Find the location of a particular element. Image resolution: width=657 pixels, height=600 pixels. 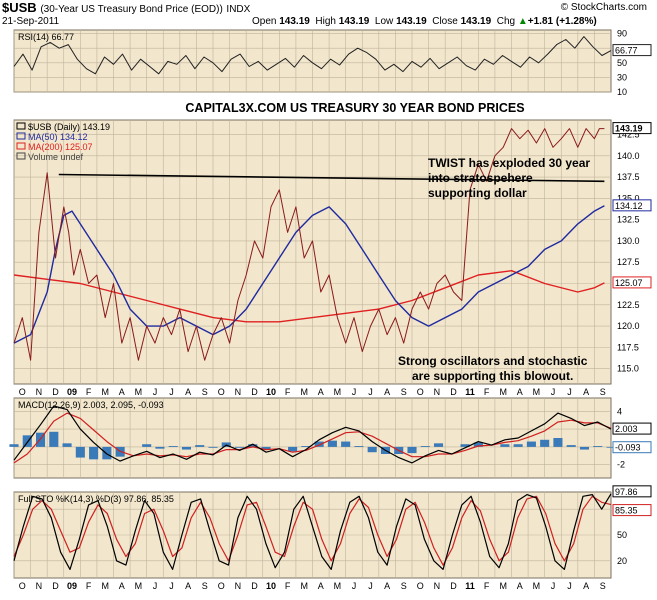

legend-swatch is located at coordinates (21, 146).